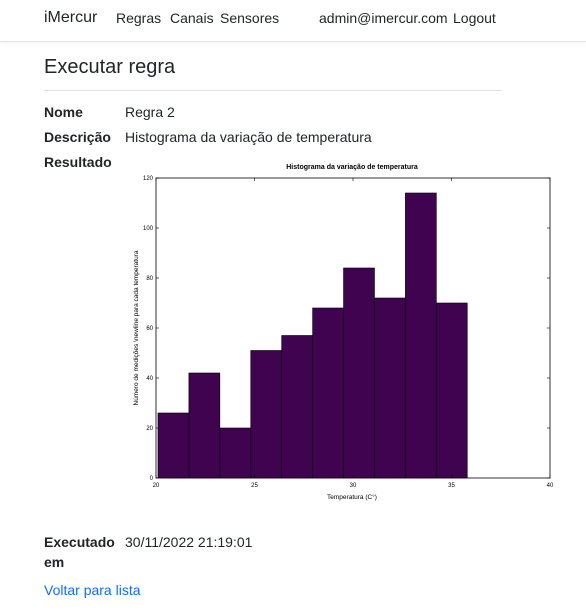 The height and width of the screenshot is (611, 586). Describe the element at coordinates (189, 542) in the screenshot. I see `executado-value: 30/11/2022 21:19:01` at that location.